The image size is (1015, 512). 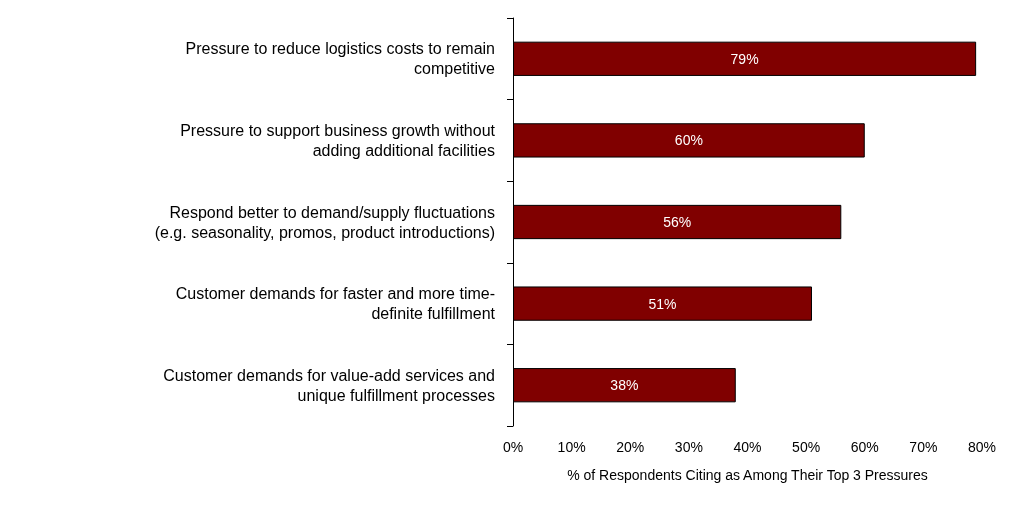 I want to click on y-tick-label: Customer demands for value-add services and unique fulfillment processes, so click(x=329, y=385).